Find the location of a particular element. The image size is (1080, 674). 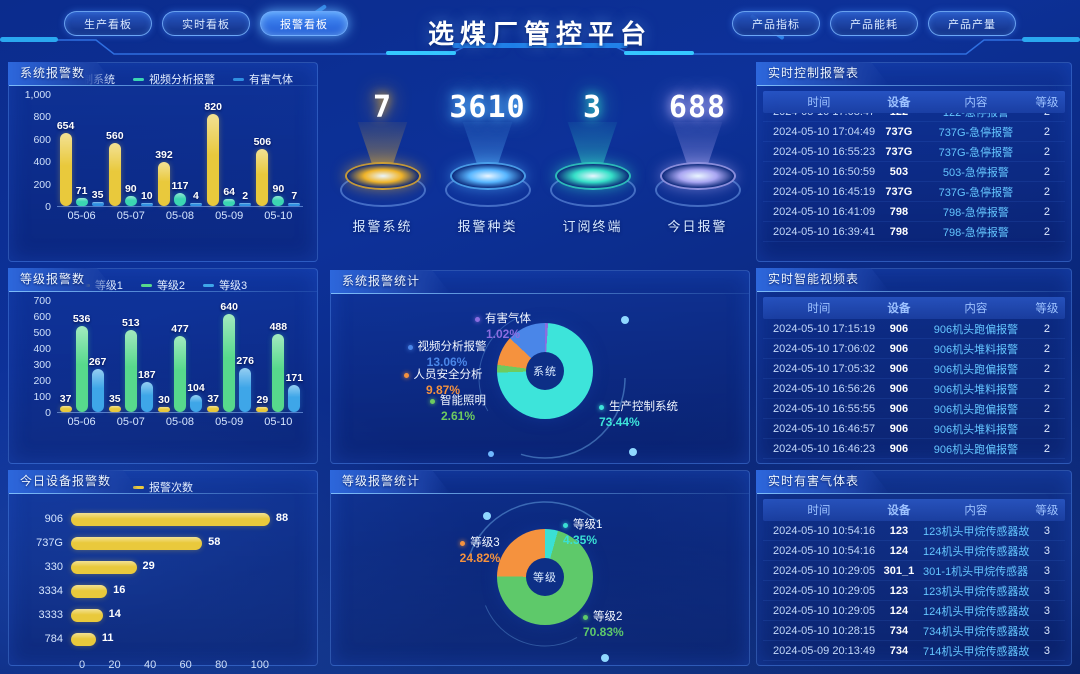

bar: 71 is located at coordinates (81, 150).